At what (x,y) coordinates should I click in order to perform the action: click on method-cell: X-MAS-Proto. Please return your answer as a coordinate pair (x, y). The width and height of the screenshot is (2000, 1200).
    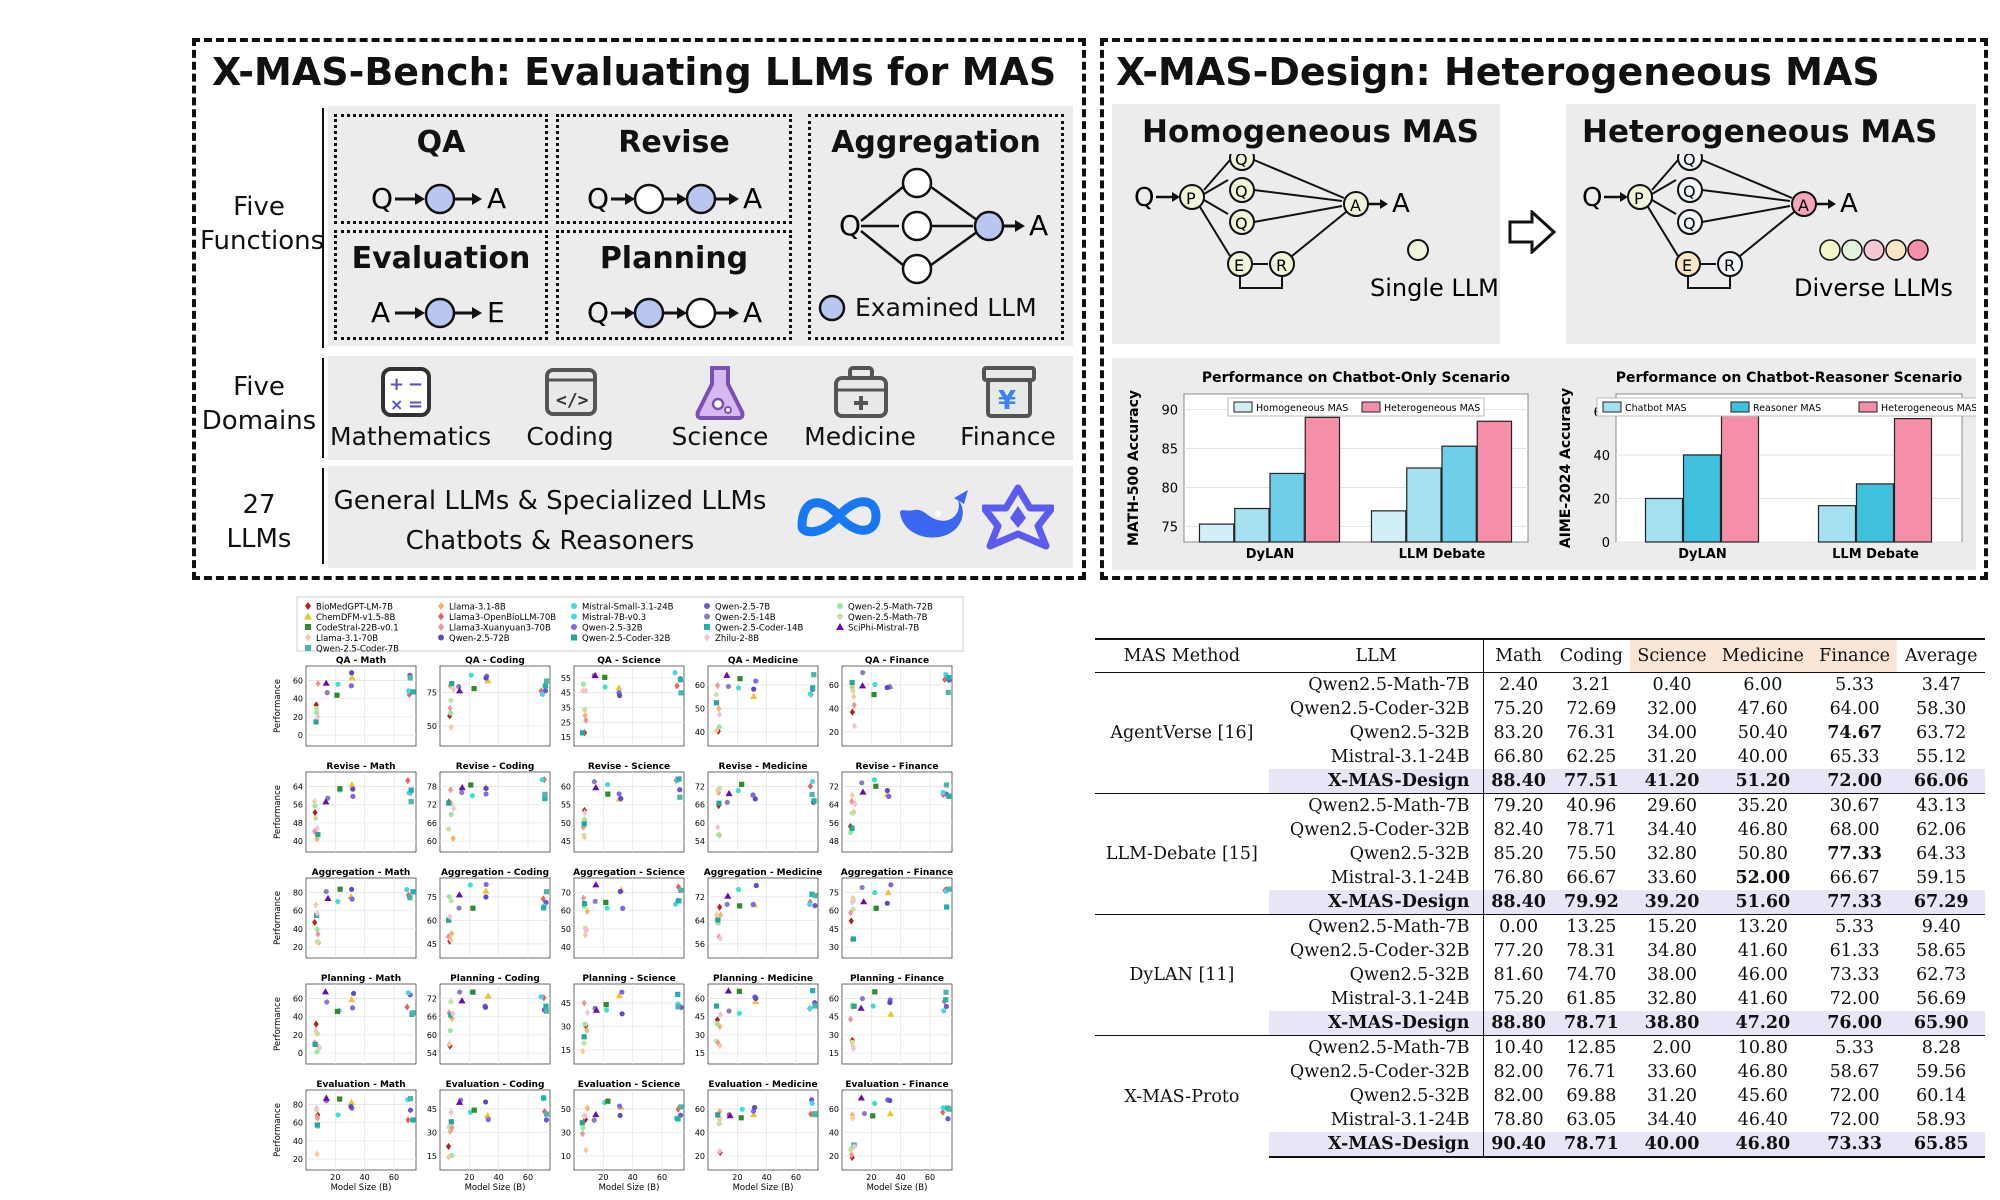
    Looking at the image, I should click on (1182, 1096).